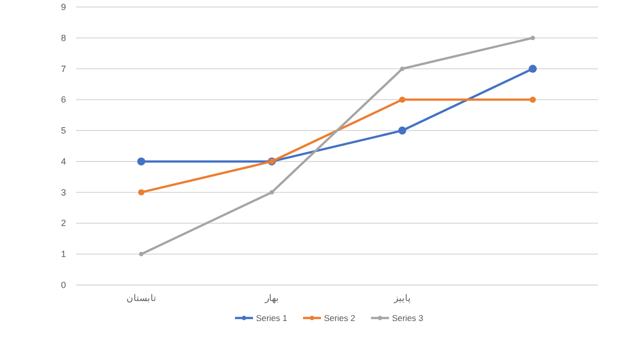 This screenshot has width=617, height=341. Describe the element at coordinates (340, 318) in the screenshot. I see `legend-label: Series 2` at that location.